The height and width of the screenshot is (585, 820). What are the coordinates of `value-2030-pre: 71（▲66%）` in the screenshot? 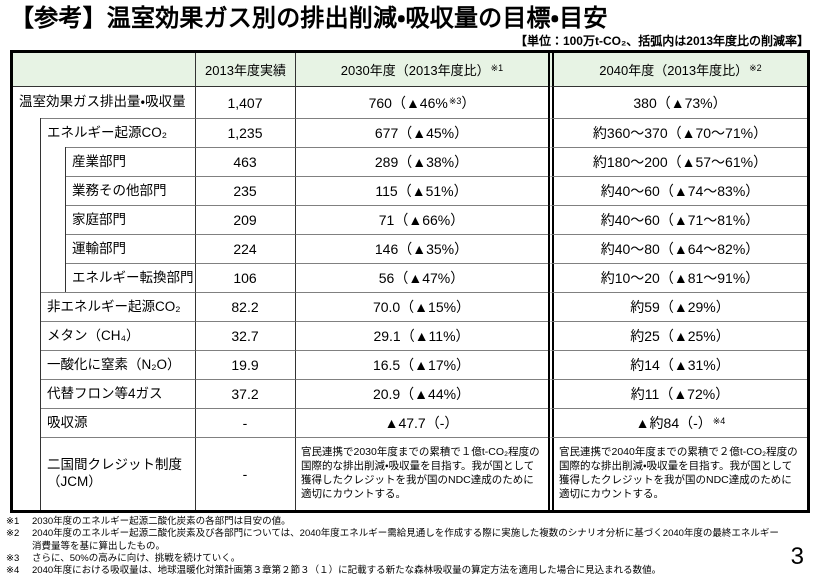 It's located at (421, 220).